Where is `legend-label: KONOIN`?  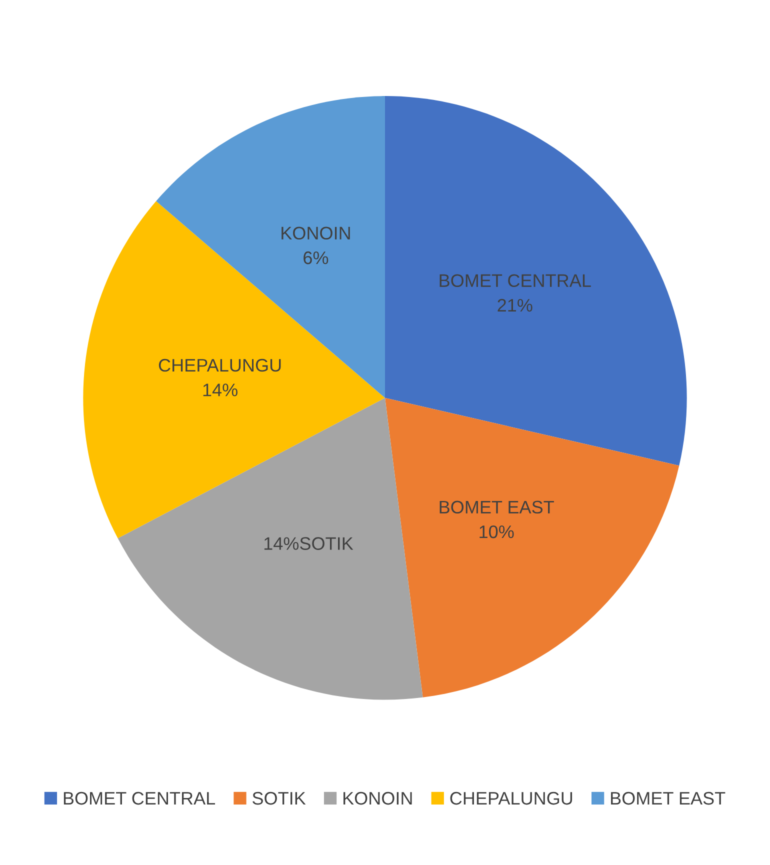 legend-label: KONOIN is located at coordinates (378, 798).